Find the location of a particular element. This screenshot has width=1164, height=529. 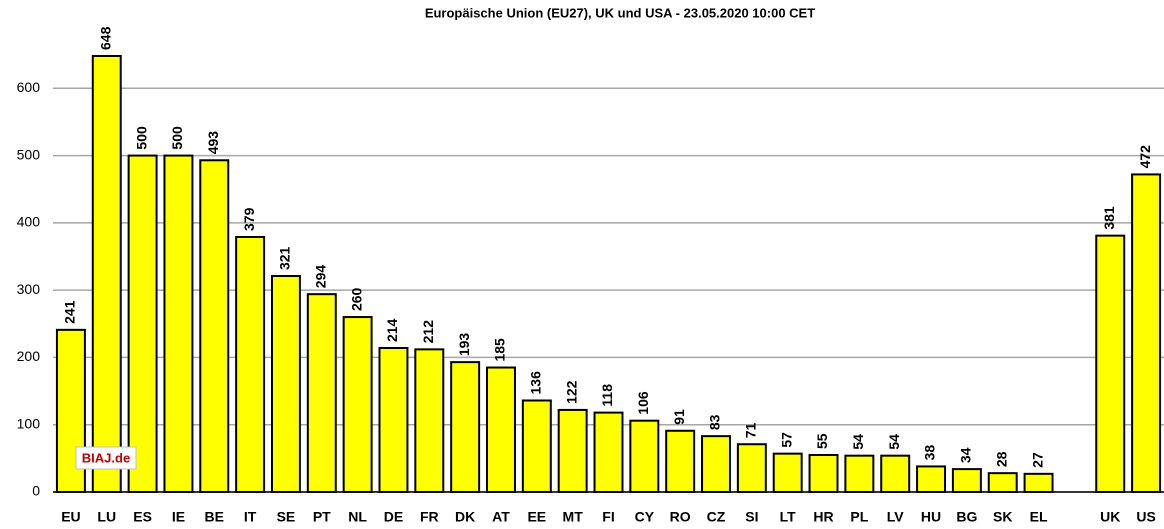

x-tick-label: US is located at coordinates (1145, 517).